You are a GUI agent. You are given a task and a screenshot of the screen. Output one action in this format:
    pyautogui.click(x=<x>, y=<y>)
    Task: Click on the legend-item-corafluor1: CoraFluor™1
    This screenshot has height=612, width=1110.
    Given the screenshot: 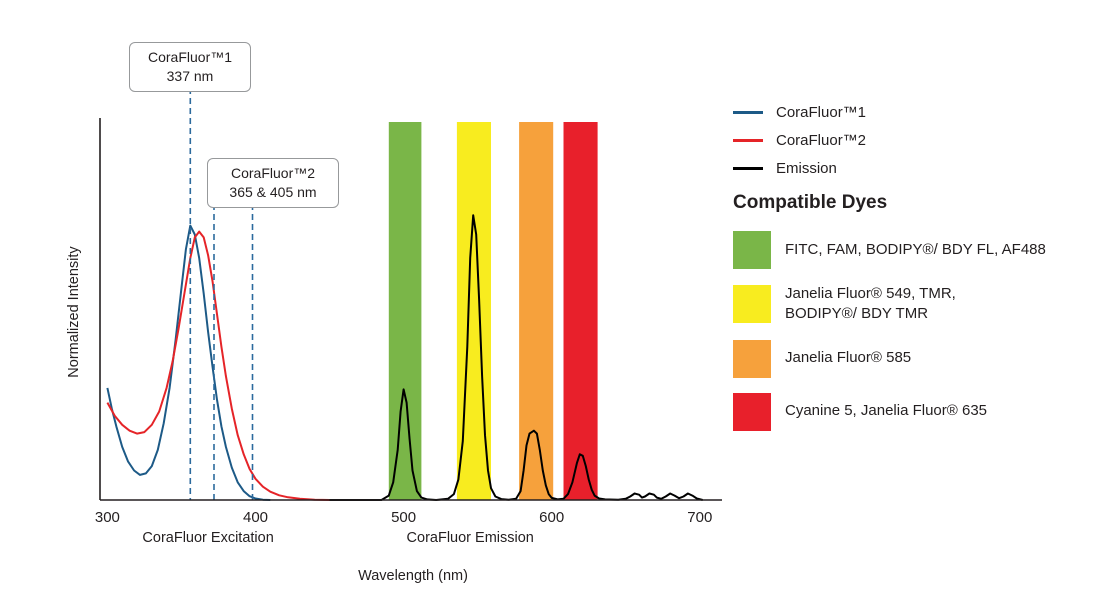 What is the action you would take?
    pyautogui.click(x=919, y=112)
    